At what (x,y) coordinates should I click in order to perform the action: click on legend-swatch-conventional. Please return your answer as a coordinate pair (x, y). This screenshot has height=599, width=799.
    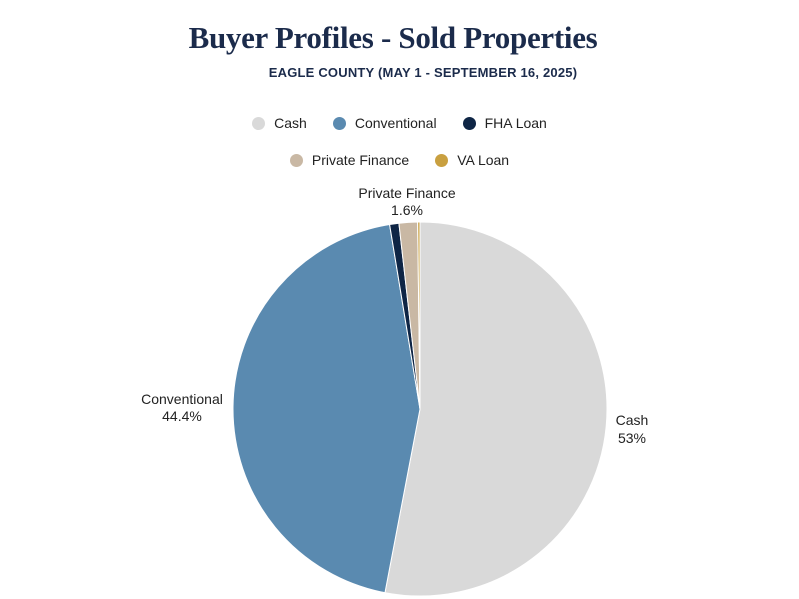
    Looking at the image, I should click on (339, 123).